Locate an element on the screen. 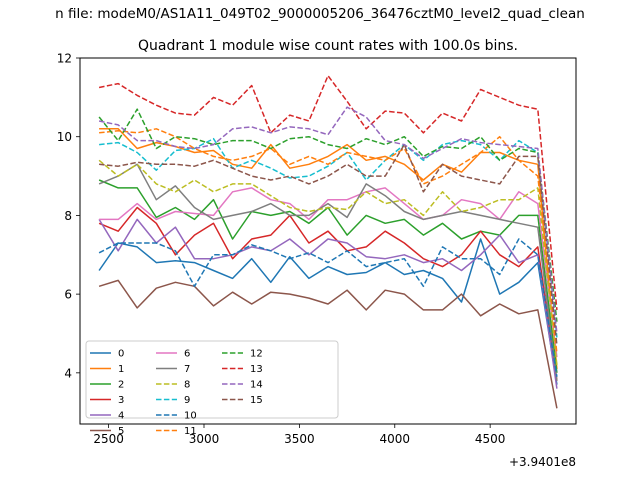  legend-label-9: 9 is located at coordinates (187, 400).